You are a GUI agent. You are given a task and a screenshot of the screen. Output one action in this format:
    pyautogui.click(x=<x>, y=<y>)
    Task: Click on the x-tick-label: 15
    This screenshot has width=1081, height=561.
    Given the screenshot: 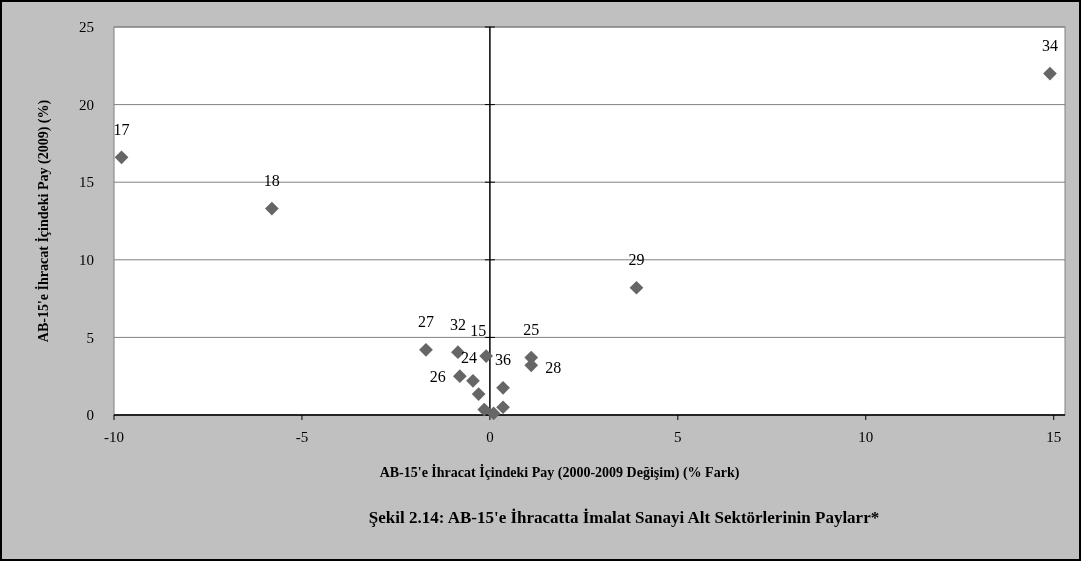 What is the action you would take?
    pyautogui.click(x=1054, y=437)
    